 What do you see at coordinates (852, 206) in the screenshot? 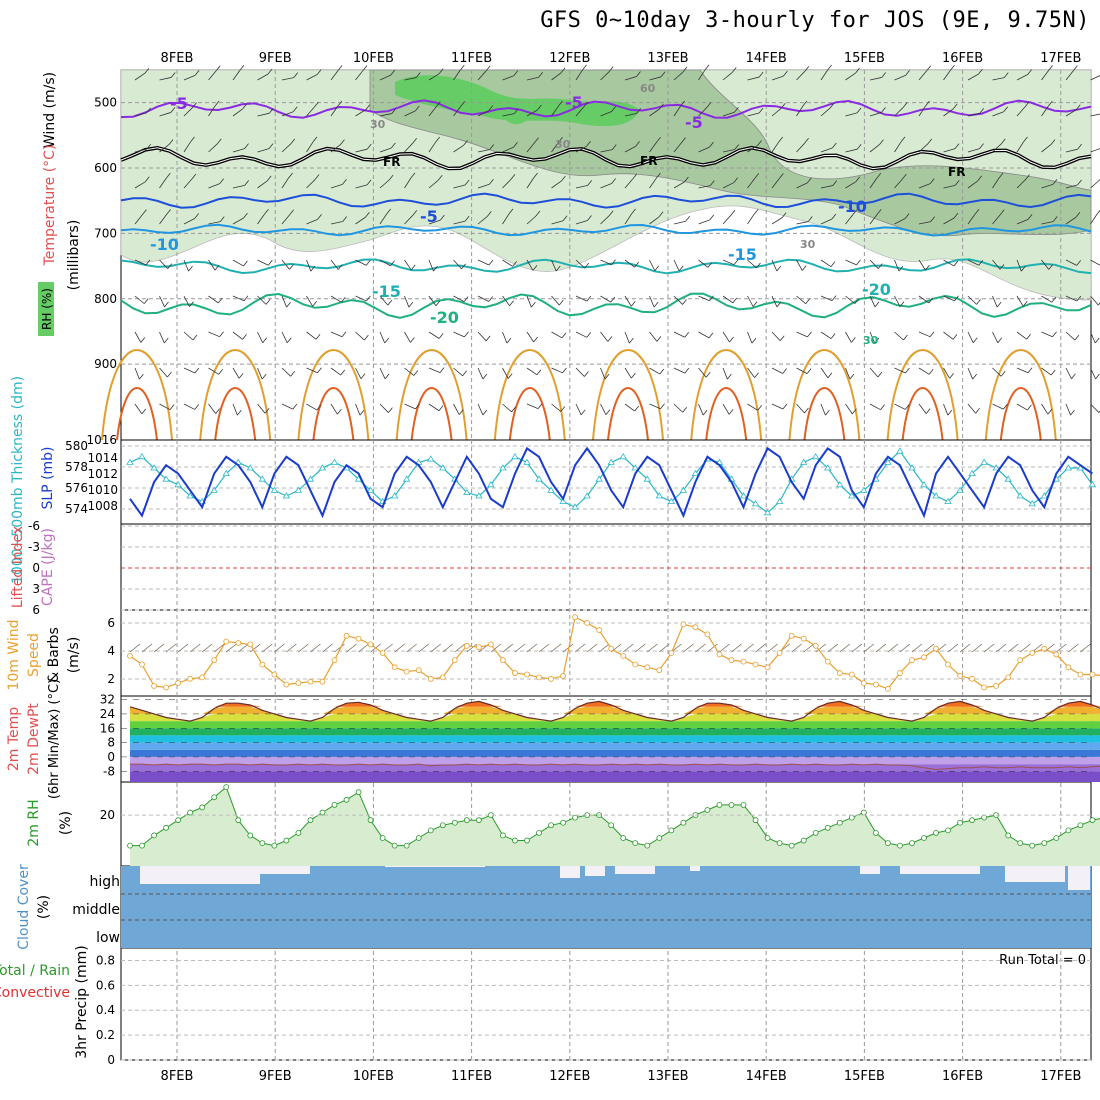
I see `contour-label: -10` at bounding box center [852, 206].